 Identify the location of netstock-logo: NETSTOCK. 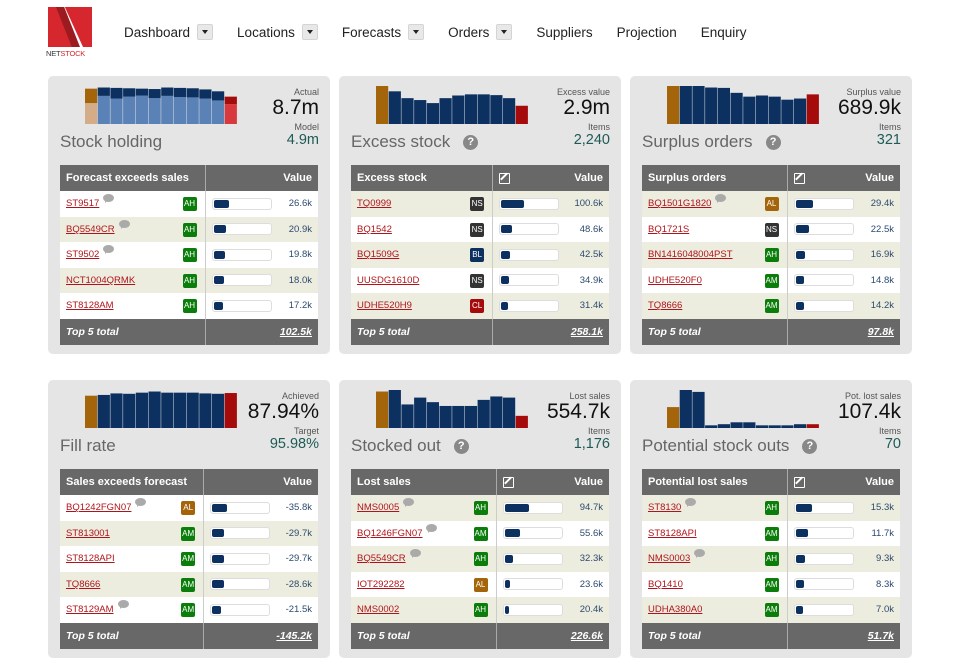
(70, 34).